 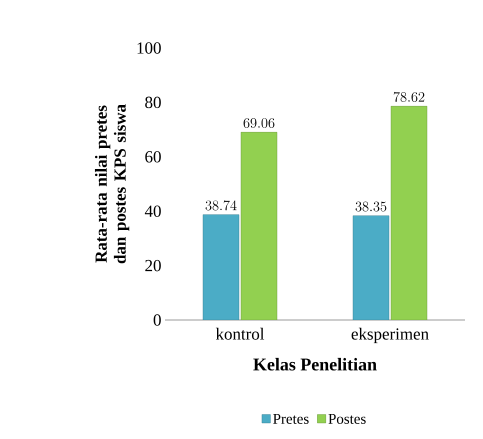 What do you see at coordinates (315, 364) in the screenshot?
I see `x-axis-title: Kelas Penelitian` at bounding box center [315, 364].